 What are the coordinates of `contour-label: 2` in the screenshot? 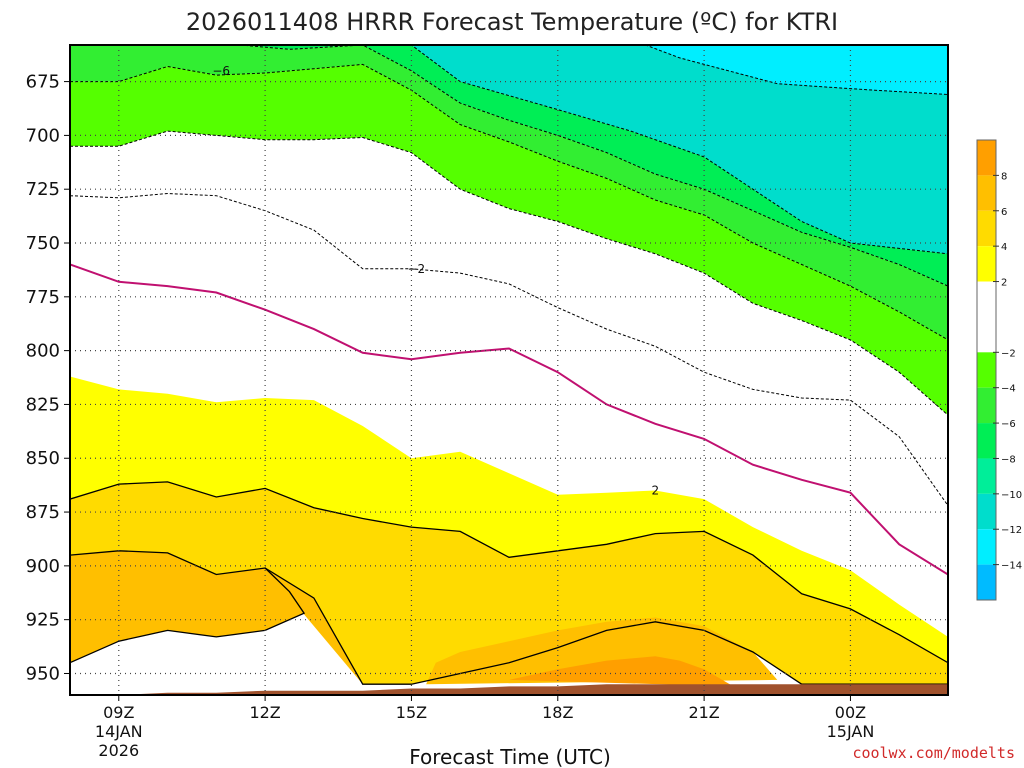 It's located at (656, 491).